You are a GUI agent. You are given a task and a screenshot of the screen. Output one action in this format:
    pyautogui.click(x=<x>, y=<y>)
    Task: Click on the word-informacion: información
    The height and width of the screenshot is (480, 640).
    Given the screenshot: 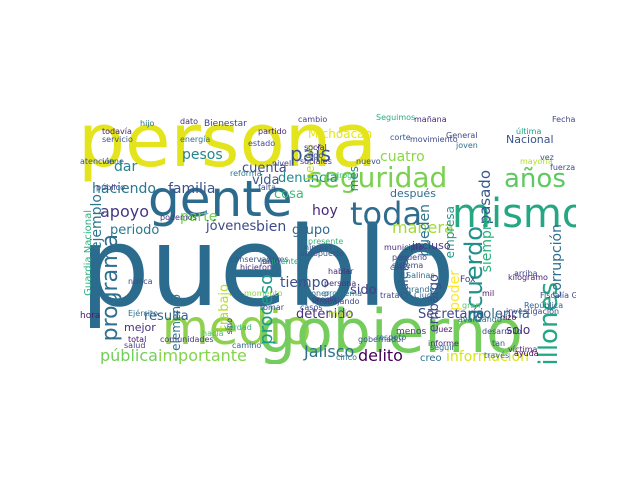 What is the action you would take?
    pyautogui.click(x=488, y=356)
    